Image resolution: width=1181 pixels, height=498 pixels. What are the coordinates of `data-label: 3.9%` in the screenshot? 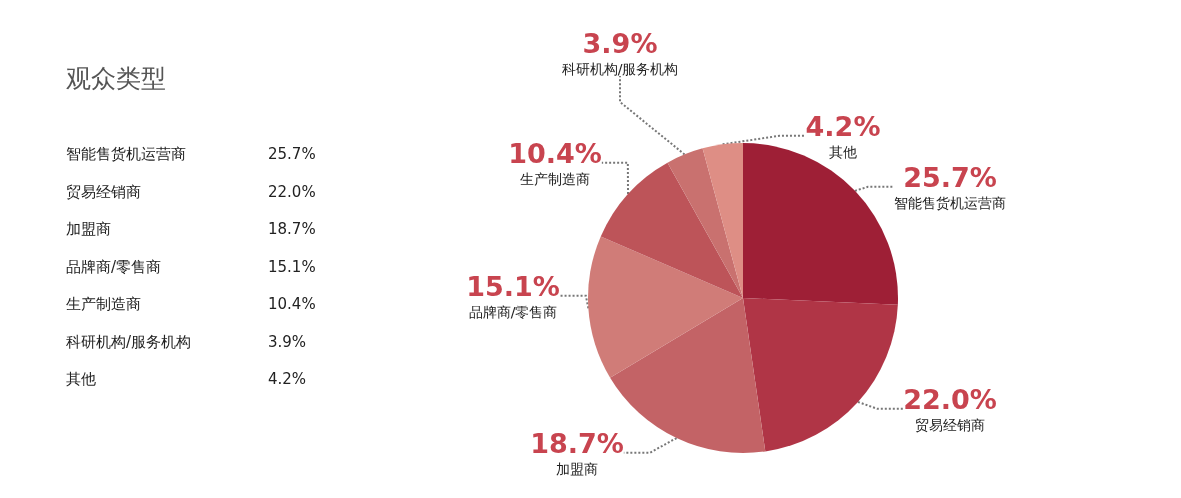 It's located at (620, 43).